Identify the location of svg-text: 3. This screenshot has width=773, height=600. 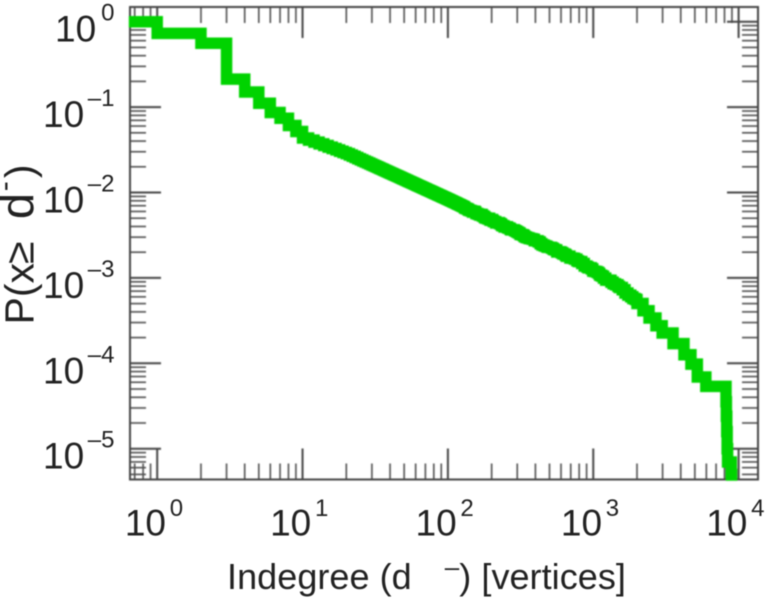
(612, 508).